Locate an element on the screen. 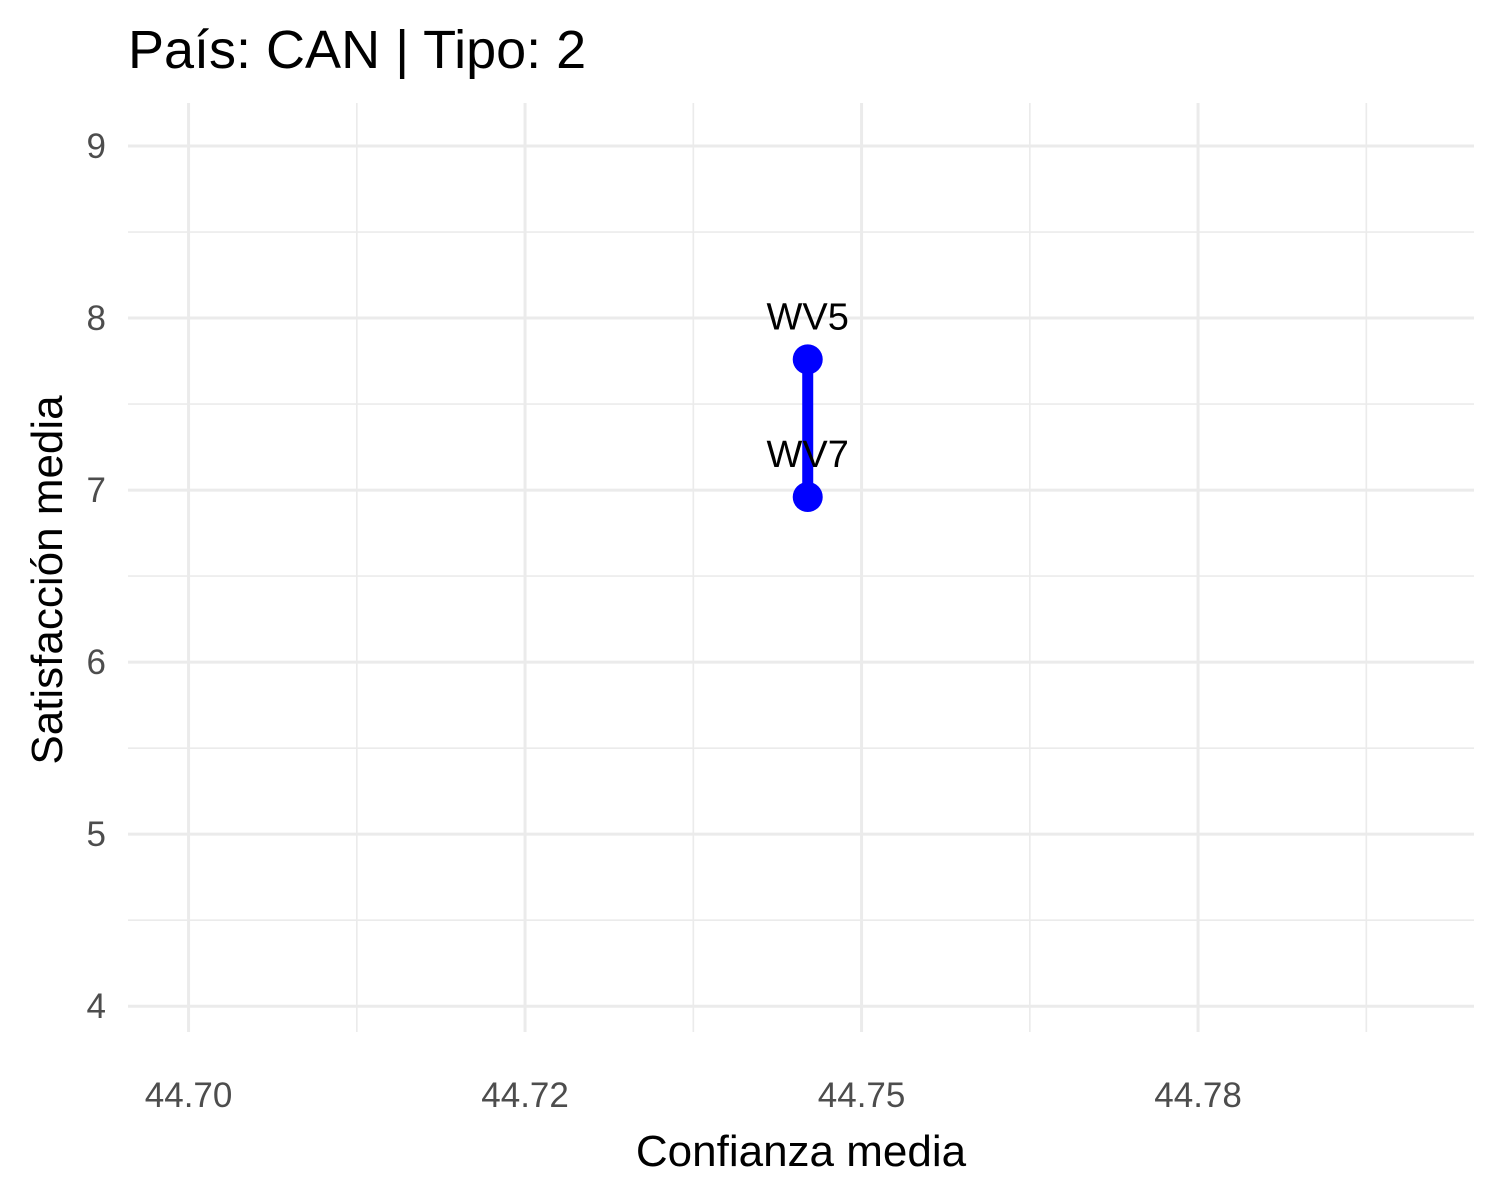 Image resolution: width=1500 pixels, height=1200 pixels. x-tick-label: 44.72 is located at coordinates (525, 1095).